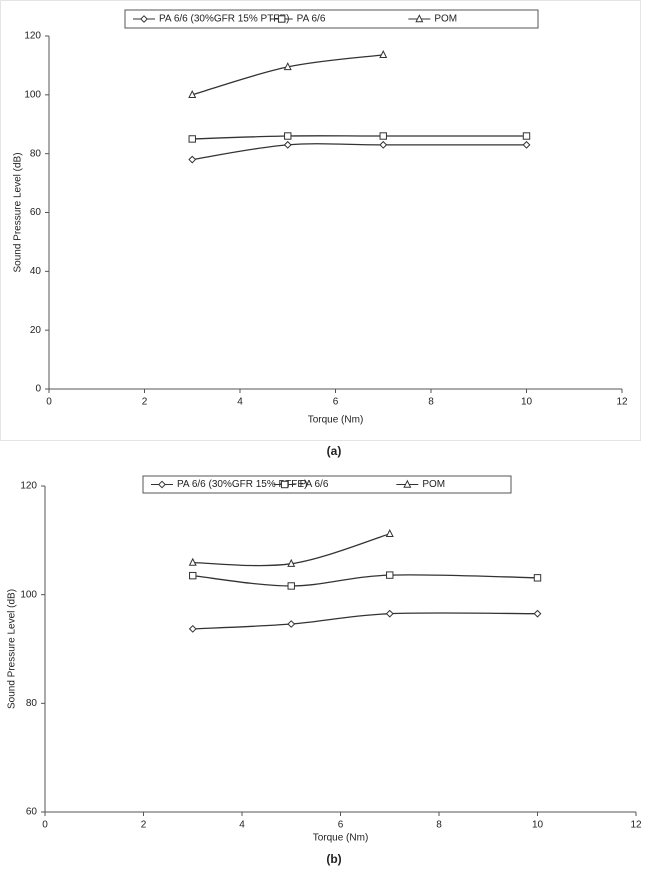  I want to click on y-tick-label: 20, so click(36, 330).